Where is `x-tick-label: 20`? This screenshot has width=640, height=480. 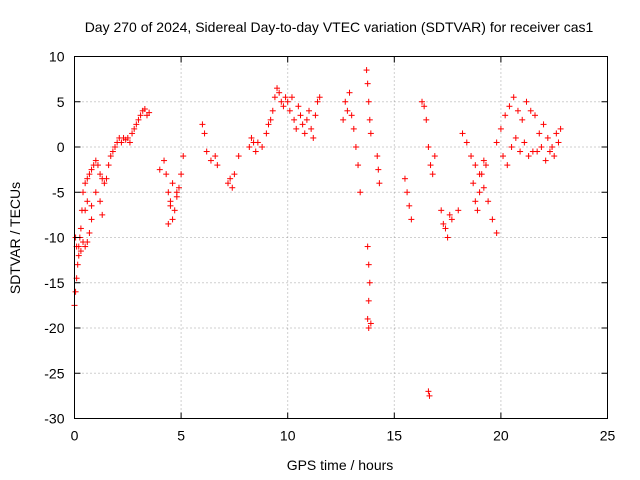 x-tick-label: 20 is located at coordinates (501, 436).